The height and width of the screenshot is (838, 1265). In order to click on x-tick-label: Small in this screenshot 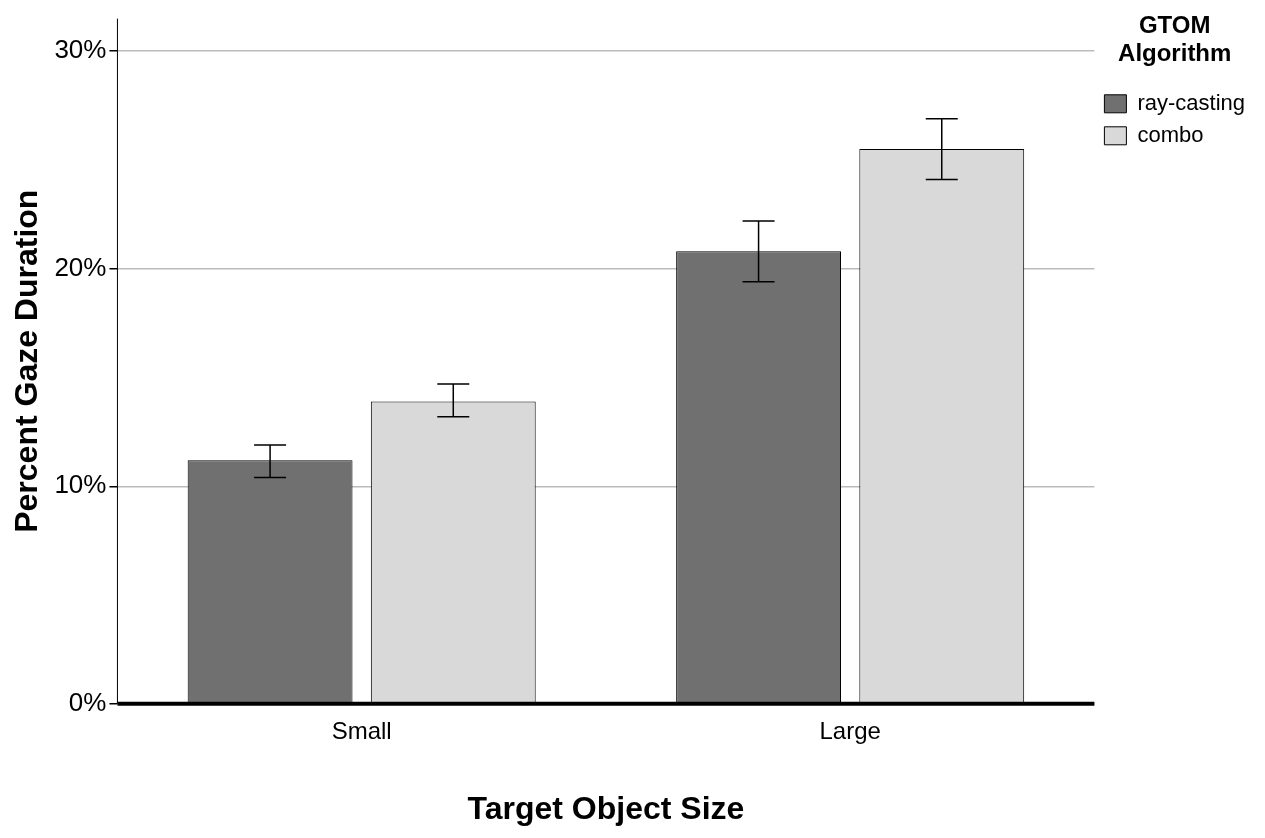, I will do `click(361, 730)`.